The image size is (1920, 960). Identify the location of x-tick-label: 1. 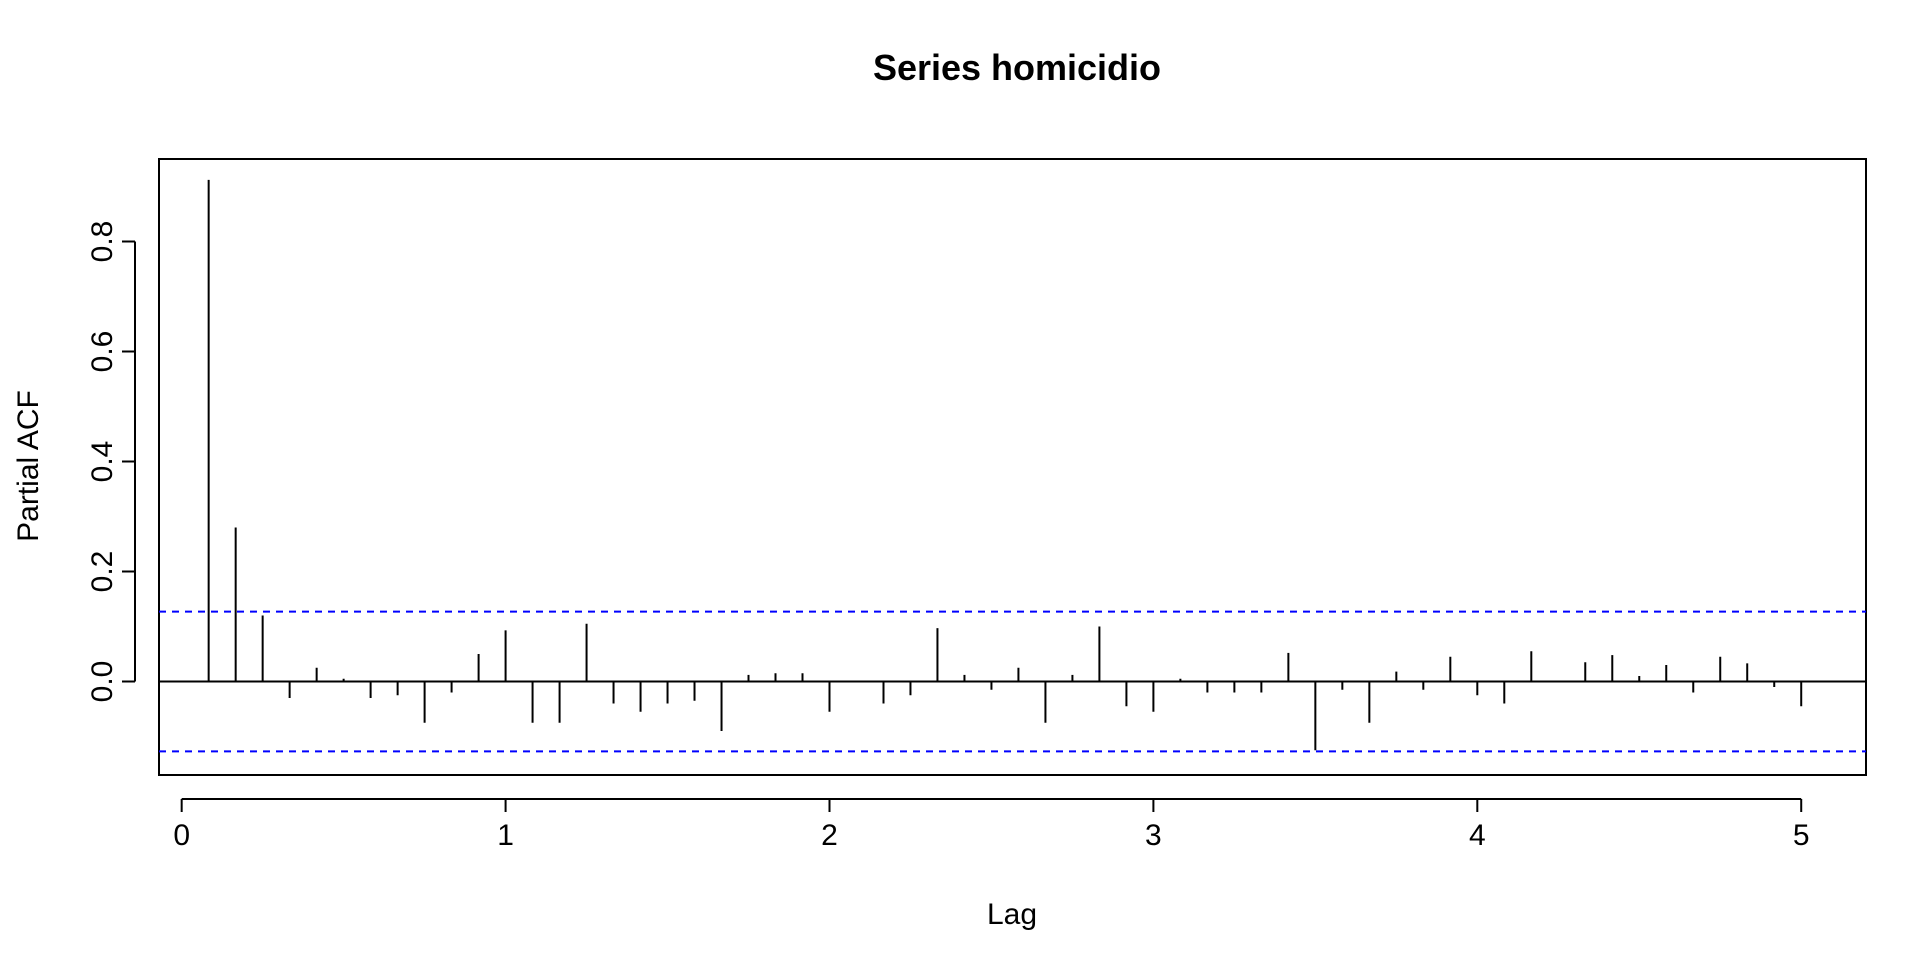
(505, 835).